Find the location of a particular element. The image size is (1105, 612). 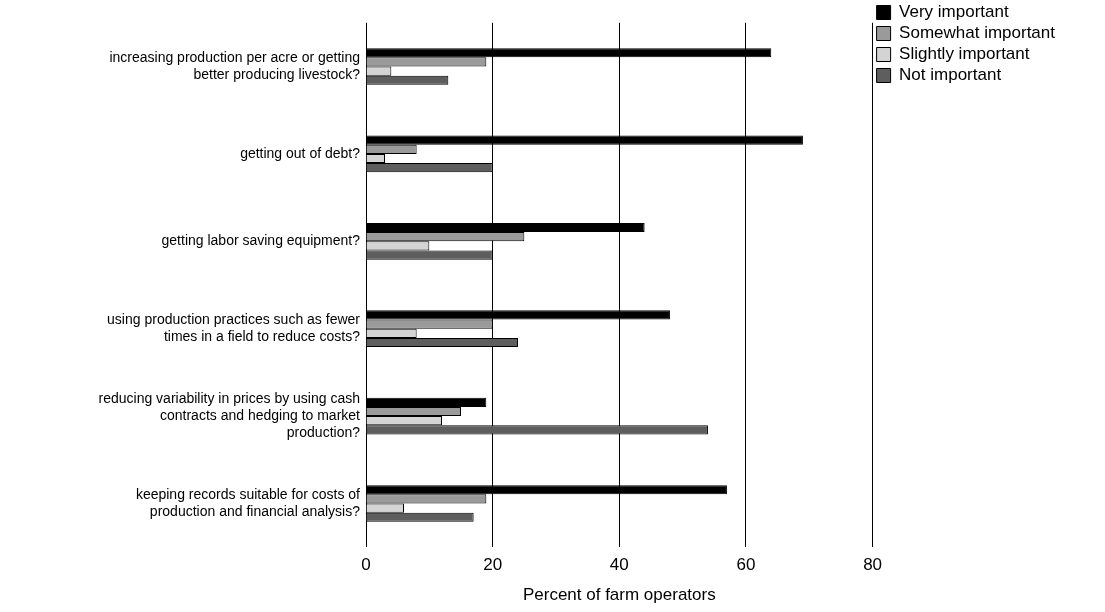

legend-label: Slightly important is located at coordinates (964, 54).